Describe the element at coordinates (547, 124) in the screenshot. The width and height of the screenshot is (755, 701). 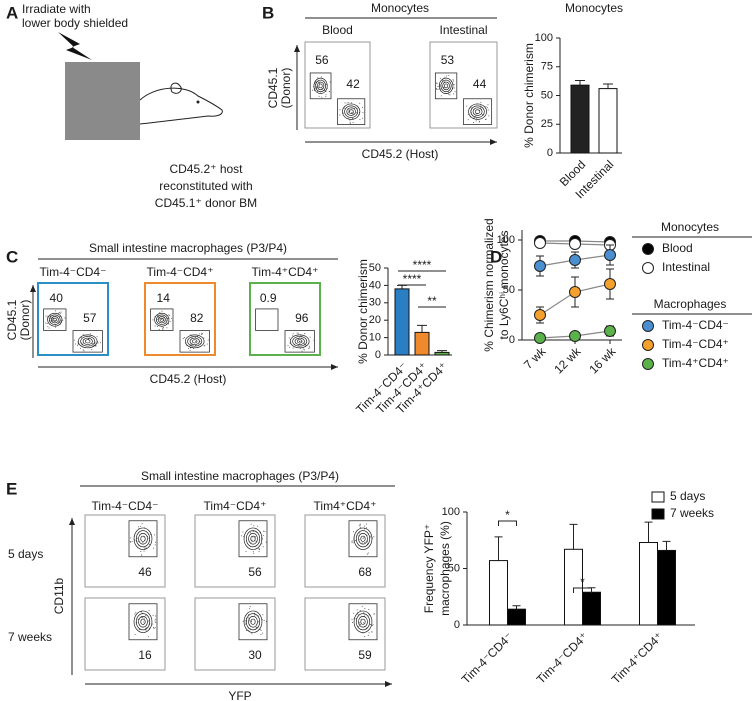
I see `y-tick-label: 25` at that location.